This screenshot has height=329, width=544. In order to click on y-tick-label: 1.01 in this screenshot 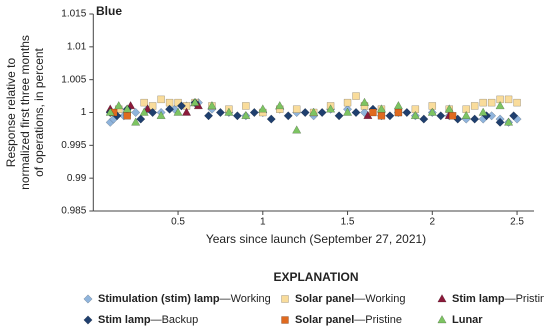, I will do `click(77, 46)`.